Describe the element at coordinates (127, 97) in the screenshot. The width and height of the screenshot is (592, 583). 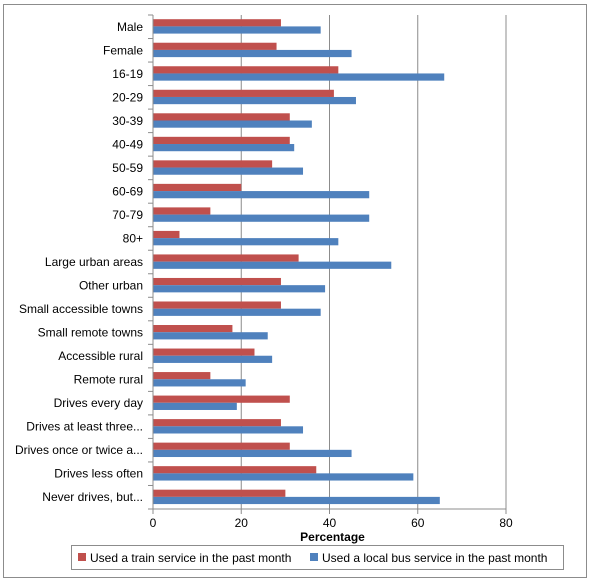
I see `category-label: 20-29` at that location.